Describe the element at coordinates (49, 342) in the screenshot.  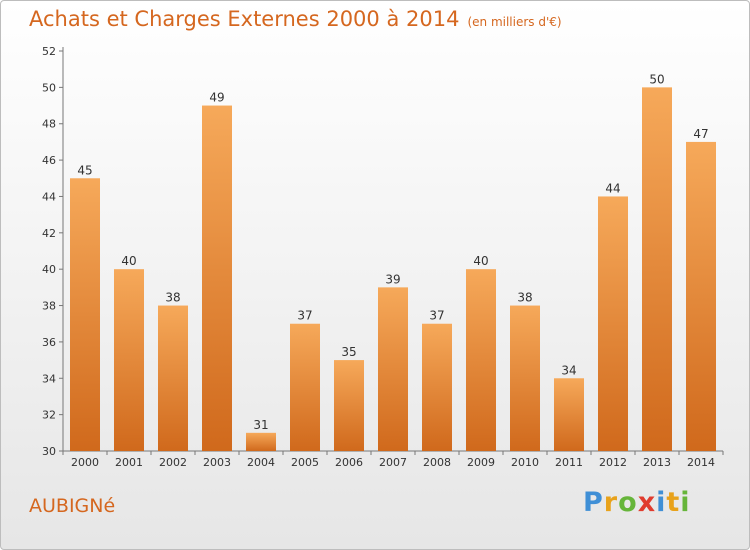
I see `y-tick-label: 36` at that location.